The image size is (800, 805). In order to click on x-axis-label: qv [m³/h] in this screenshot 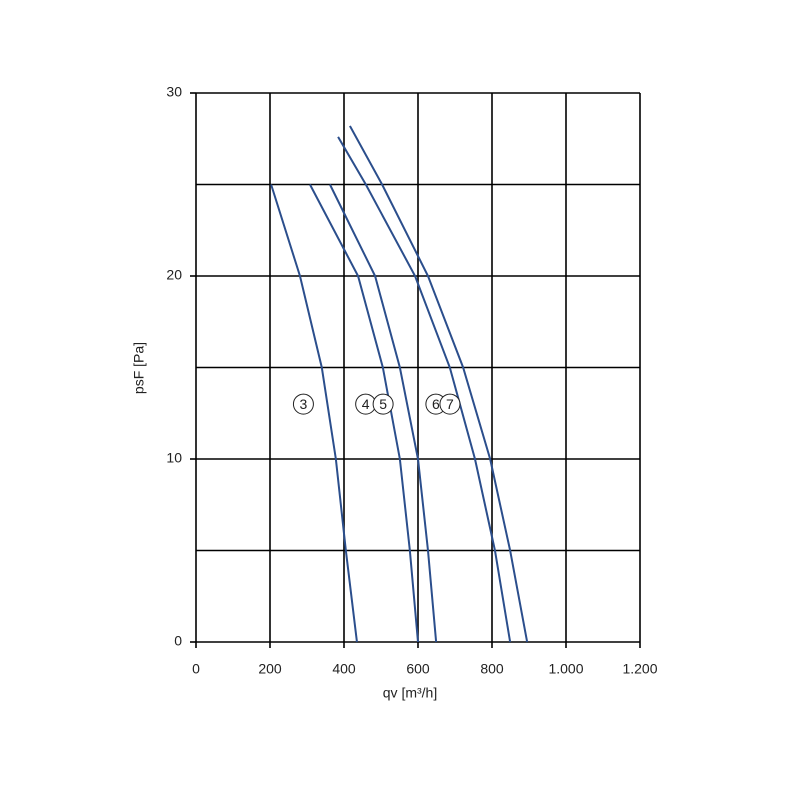, I will do `click(410, 693)`.